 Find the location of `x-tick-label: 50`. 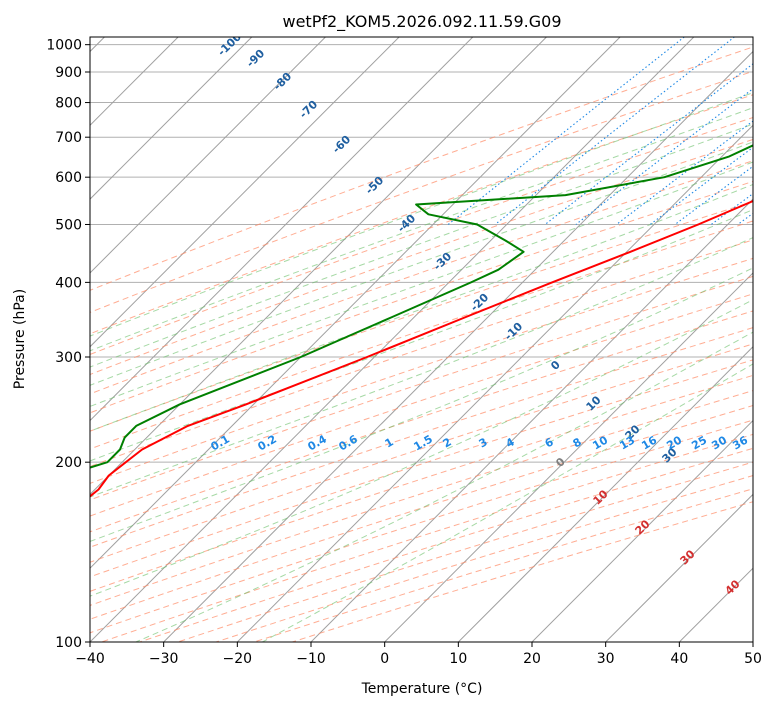

x-tick-label: 50 is located at coordinates (753, 659).